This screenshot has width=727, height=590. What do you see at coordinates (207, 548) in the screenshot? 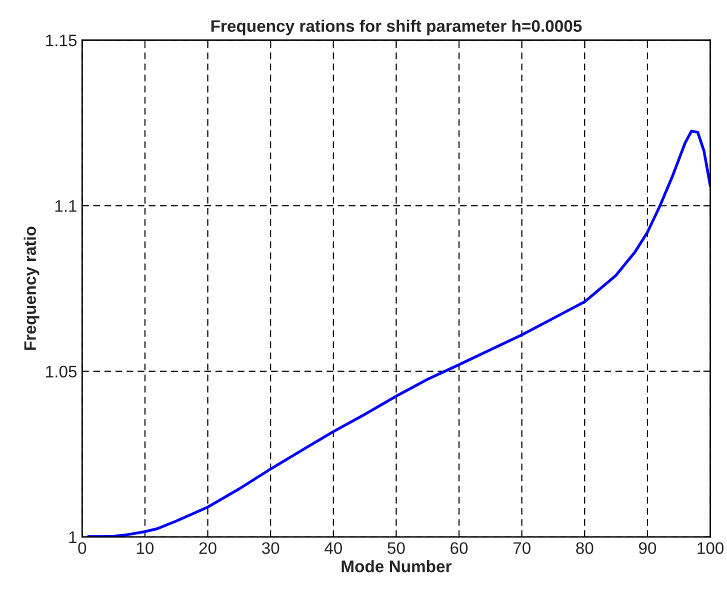
I see `x-tick-label: 20` at bounding box center [207, 548].